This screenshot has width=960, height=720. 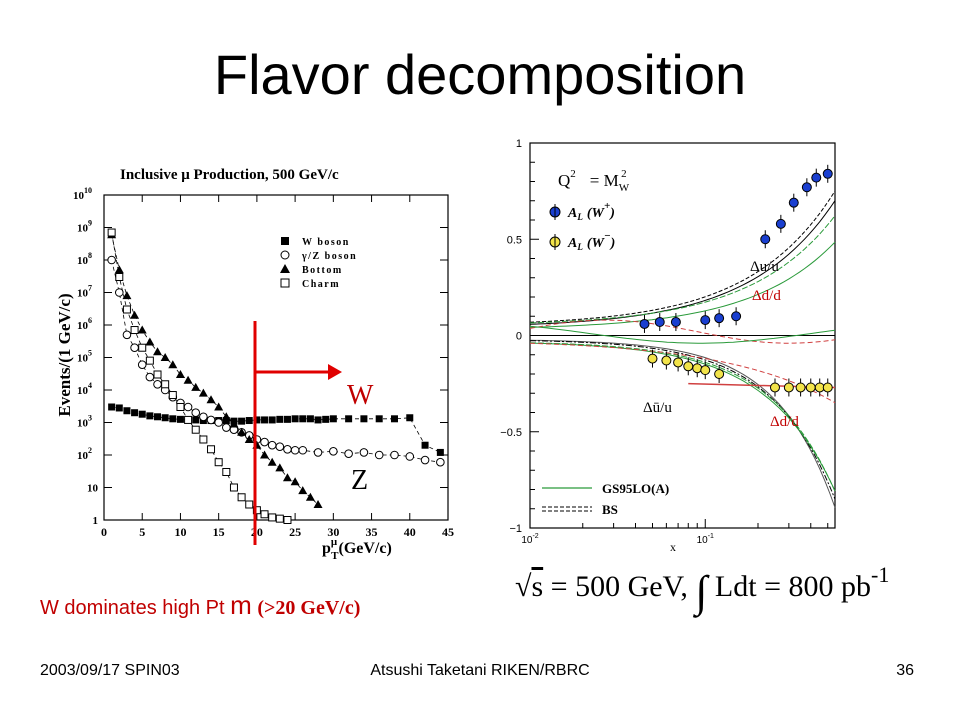 I want to click on y-tick-label: 0.5, so click(x=514, y=240).